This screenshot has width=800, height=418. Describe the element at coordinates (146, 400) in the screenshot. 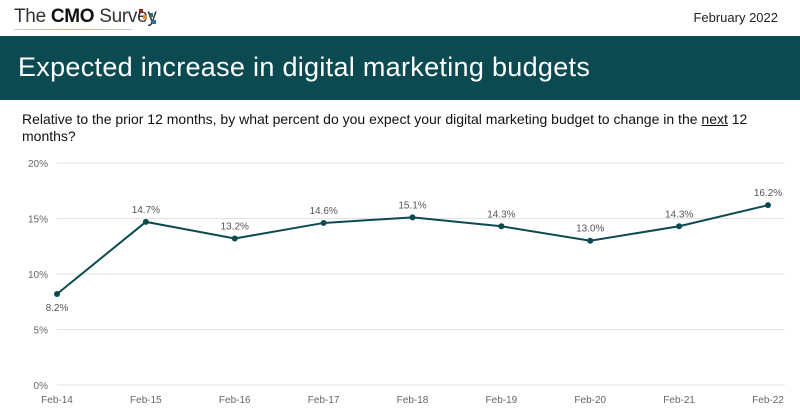

I see `x-tick-label: Feb-15` at that location.